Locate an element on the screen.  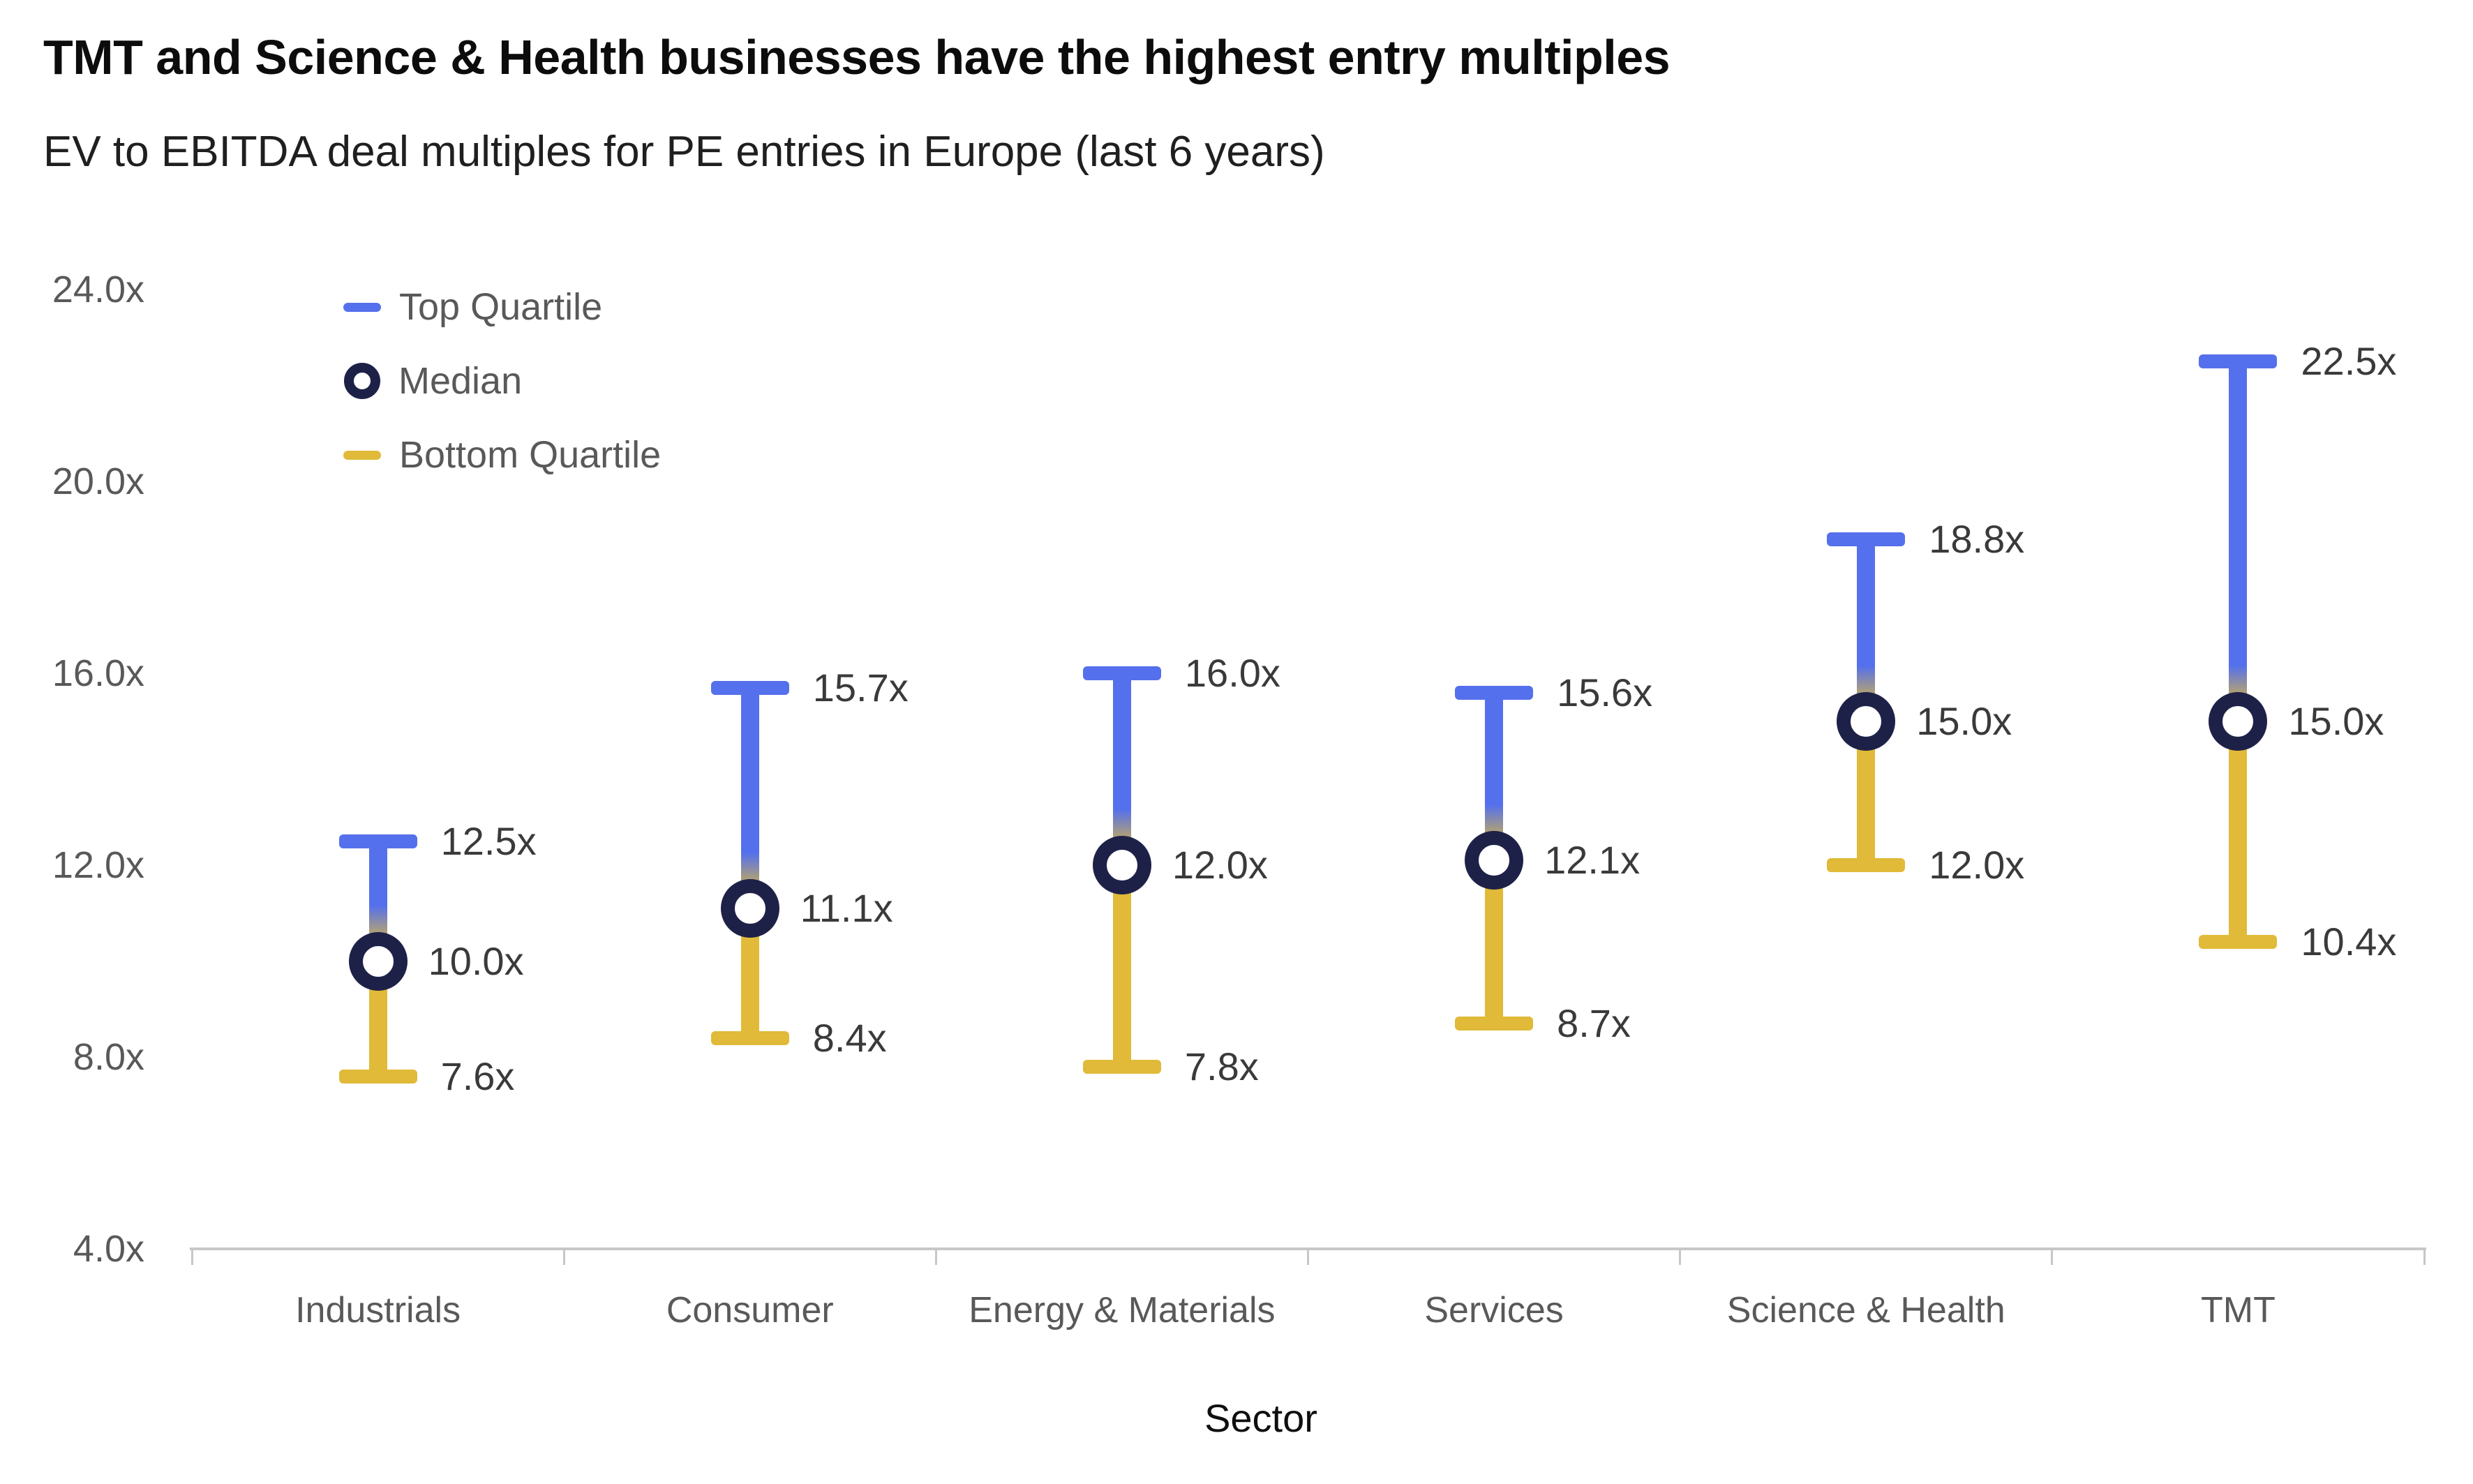
y-tick-label: 24.0x is located at coordinates (98, 290).